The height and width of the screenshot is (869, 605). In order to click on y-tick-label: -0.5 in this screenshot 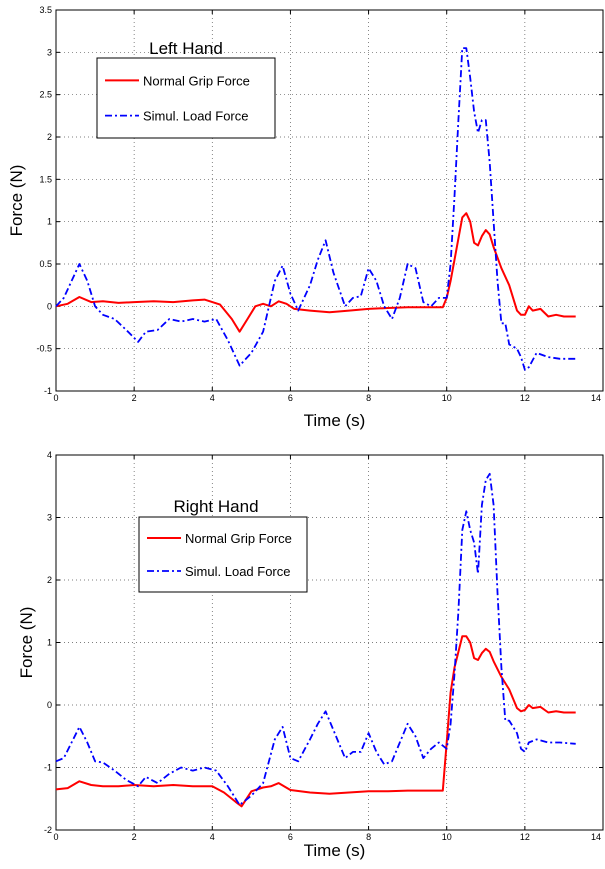, I will do `click(44, 349)`.